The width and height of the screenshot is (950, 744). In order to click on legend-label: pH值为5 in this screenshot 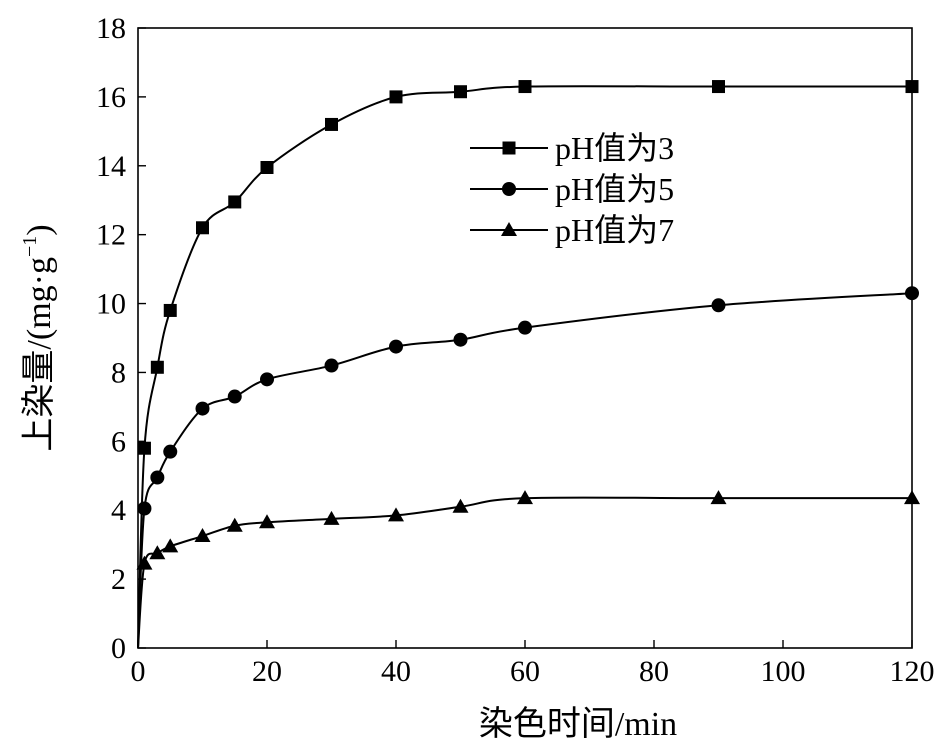, I will do `click(614, 189)`.